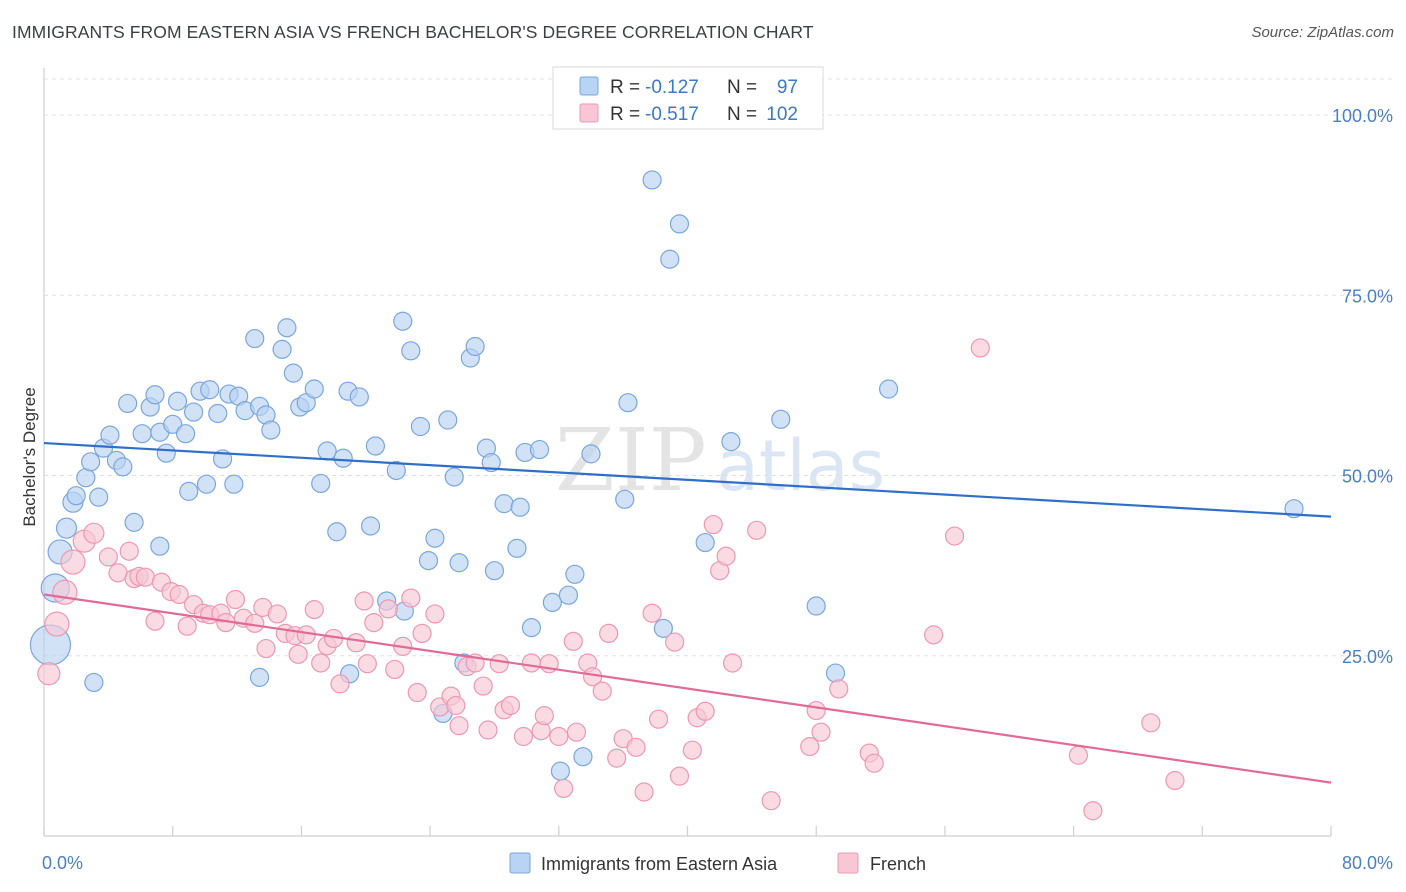 Image resolution: width=1406 pixels, height=892 pixels. What do you see at coordinates (717, 863) in the screenshot?
I see `bottom-legend: Immigrants from Eastern Asia French` at bounding box center [717, 863].